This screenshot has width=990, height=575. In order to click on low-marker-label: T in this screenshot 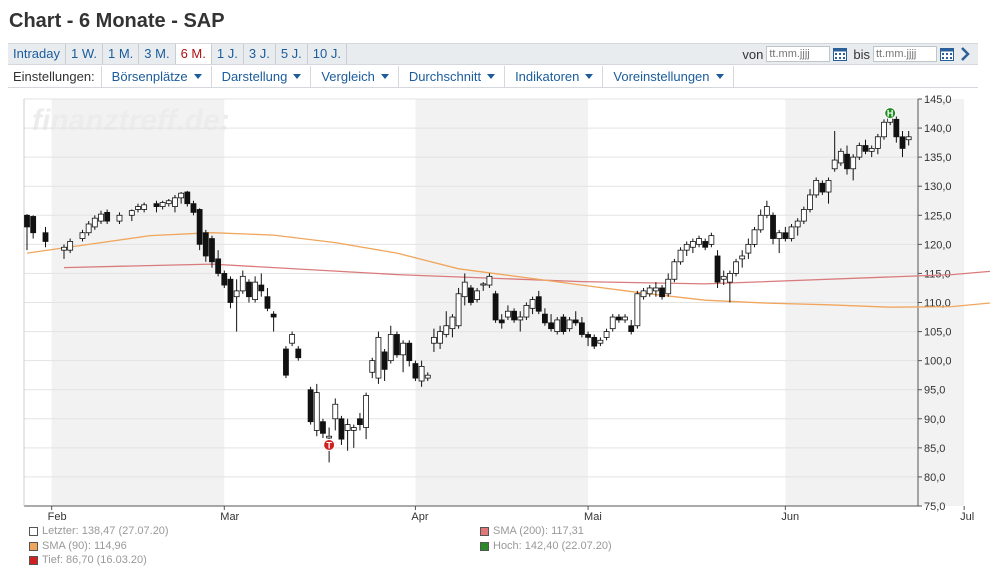, I will do `click(329, 445)`.